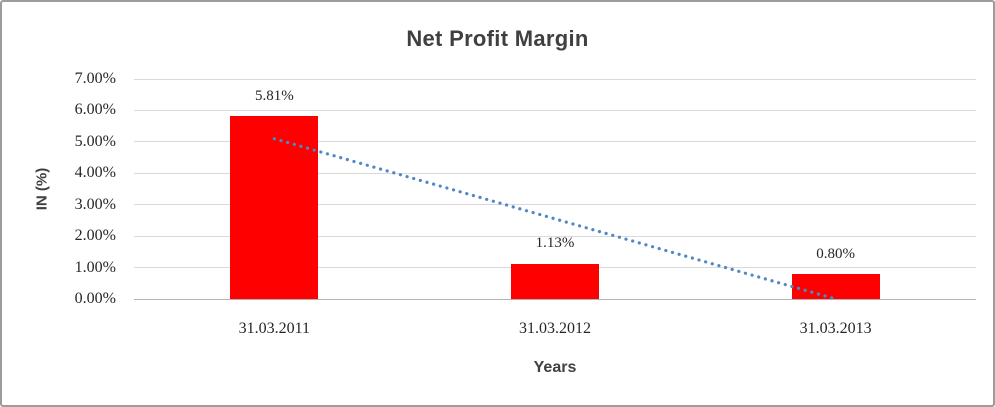 This screenshot has height=407, width=995. What do you see at coordinates (555, 243) in the screenshot?
I see `data-label: 1.13%` at bounding box center [555, 243].